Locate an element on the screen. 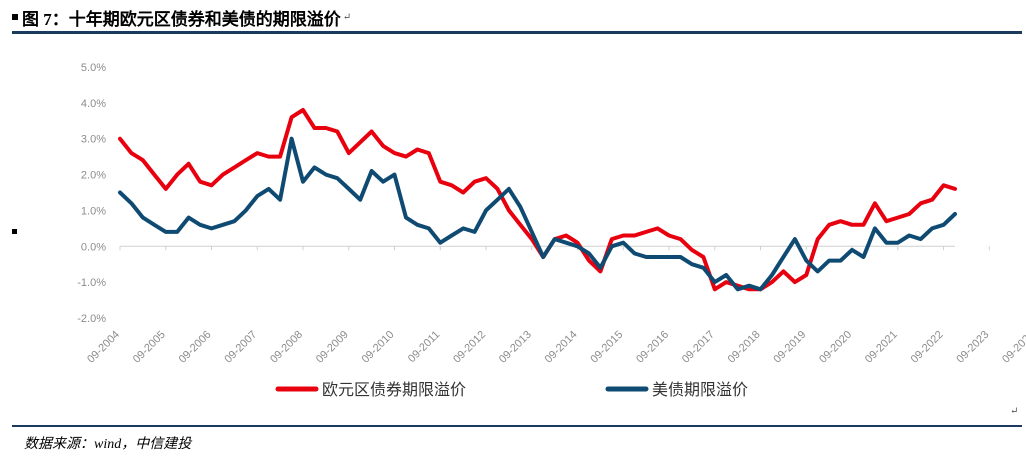 The height and width of the screenshot is (458, 1026). x-tick-label: 09-2006 is located at coordinates (195, 347).